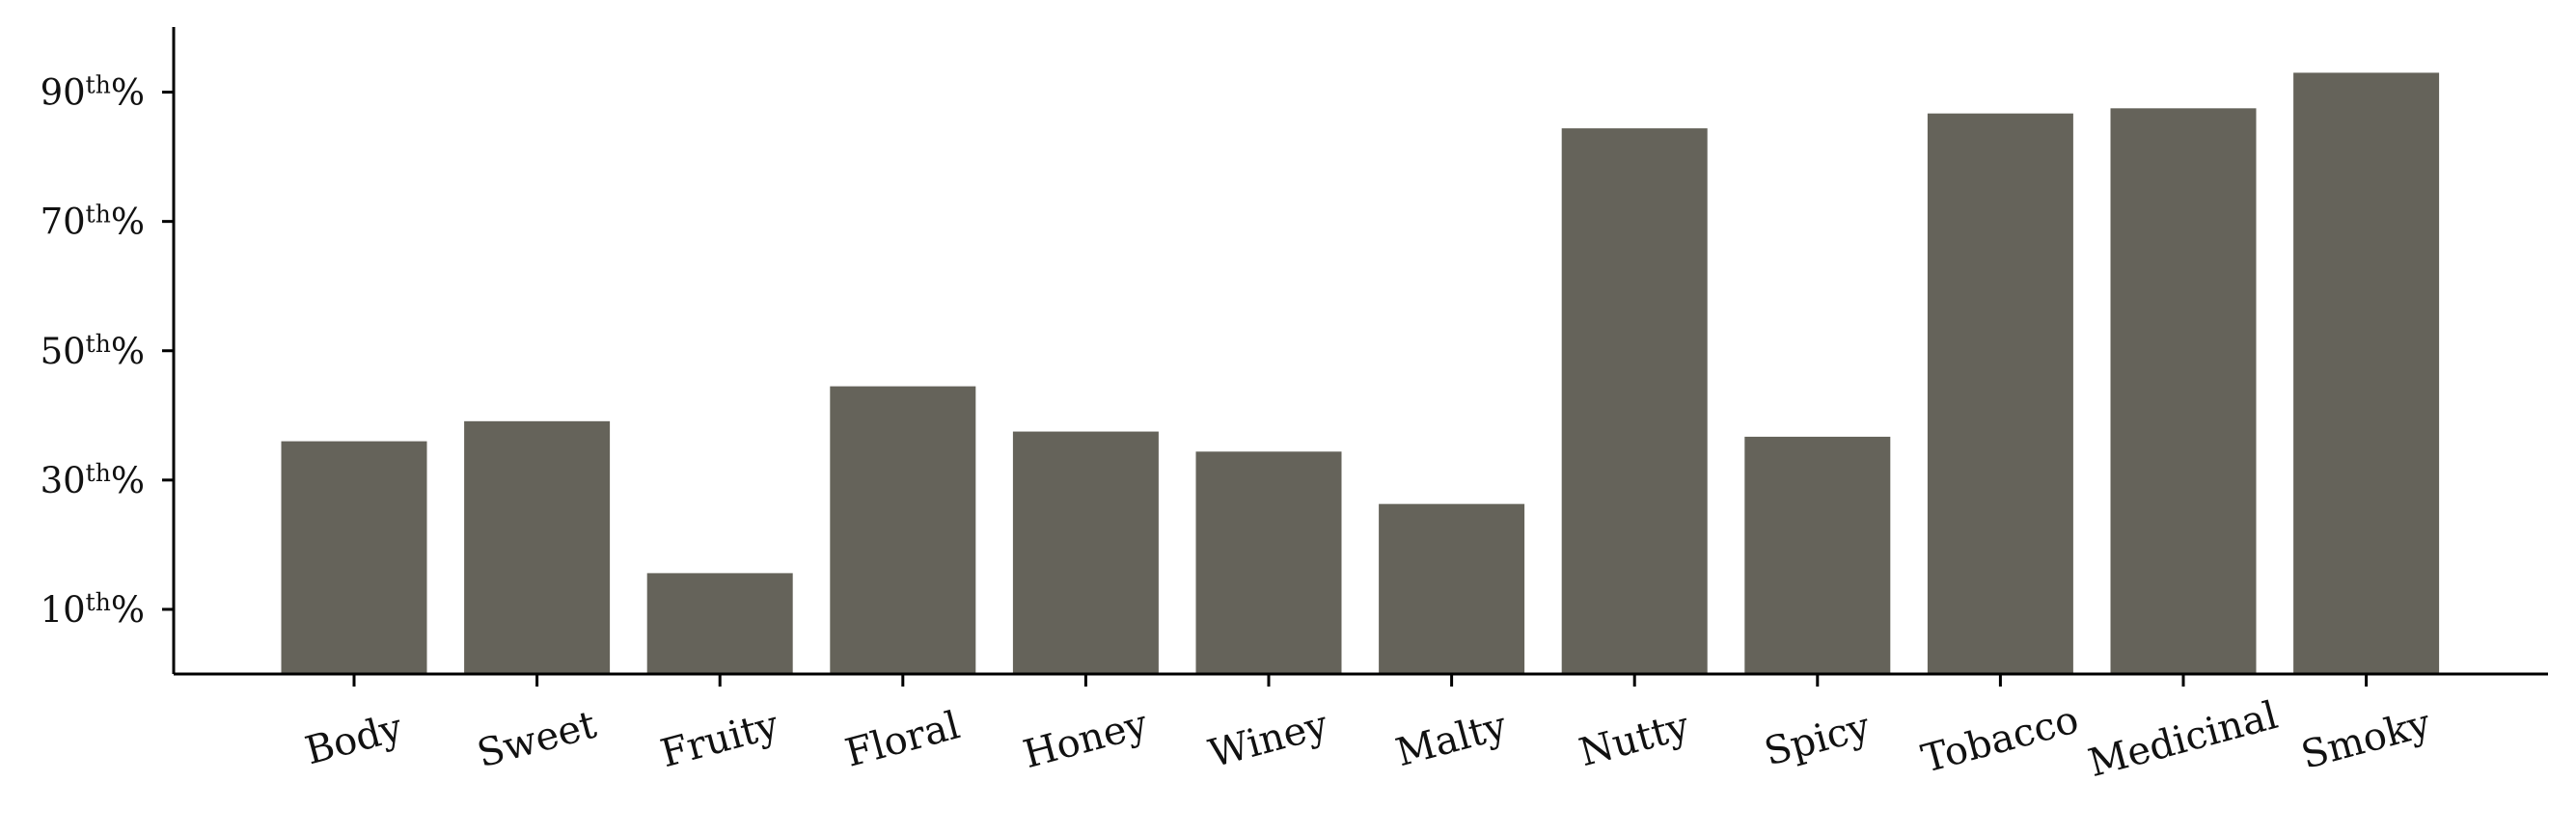 Image resolution: width=2576 pixels, height=836 pixels. Describe the element at coordinates (537, 740) in the screenshot. I see `x-tick-label-sweet: Sweet` at that location.